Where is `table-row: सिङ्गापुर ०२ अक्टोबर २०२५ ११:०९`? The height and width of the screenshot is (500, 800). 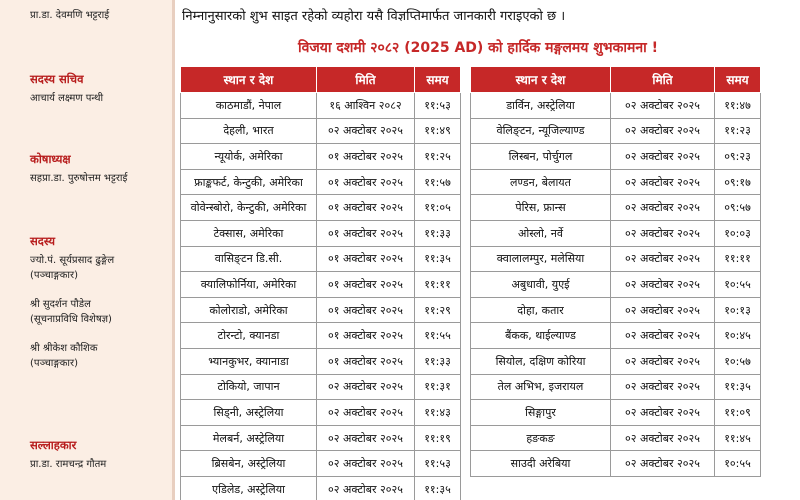 table-row: सिङ्गापुर ०२ अक्टोबर २०२५ ११:०९ is located at coordinates (615, 412).